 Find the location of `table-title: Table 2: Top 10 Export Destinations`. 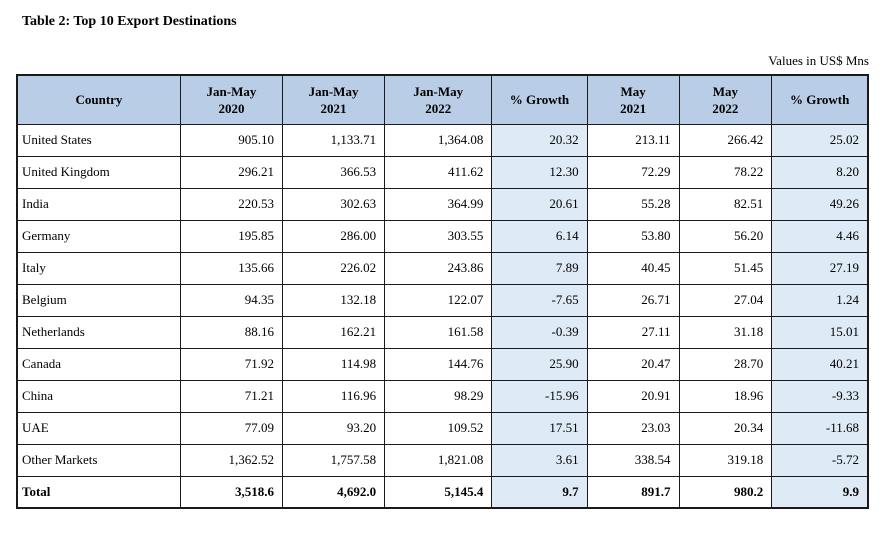

table-title: Table 2: Top 10 Export Destinations is located at coordinates (129, 21).